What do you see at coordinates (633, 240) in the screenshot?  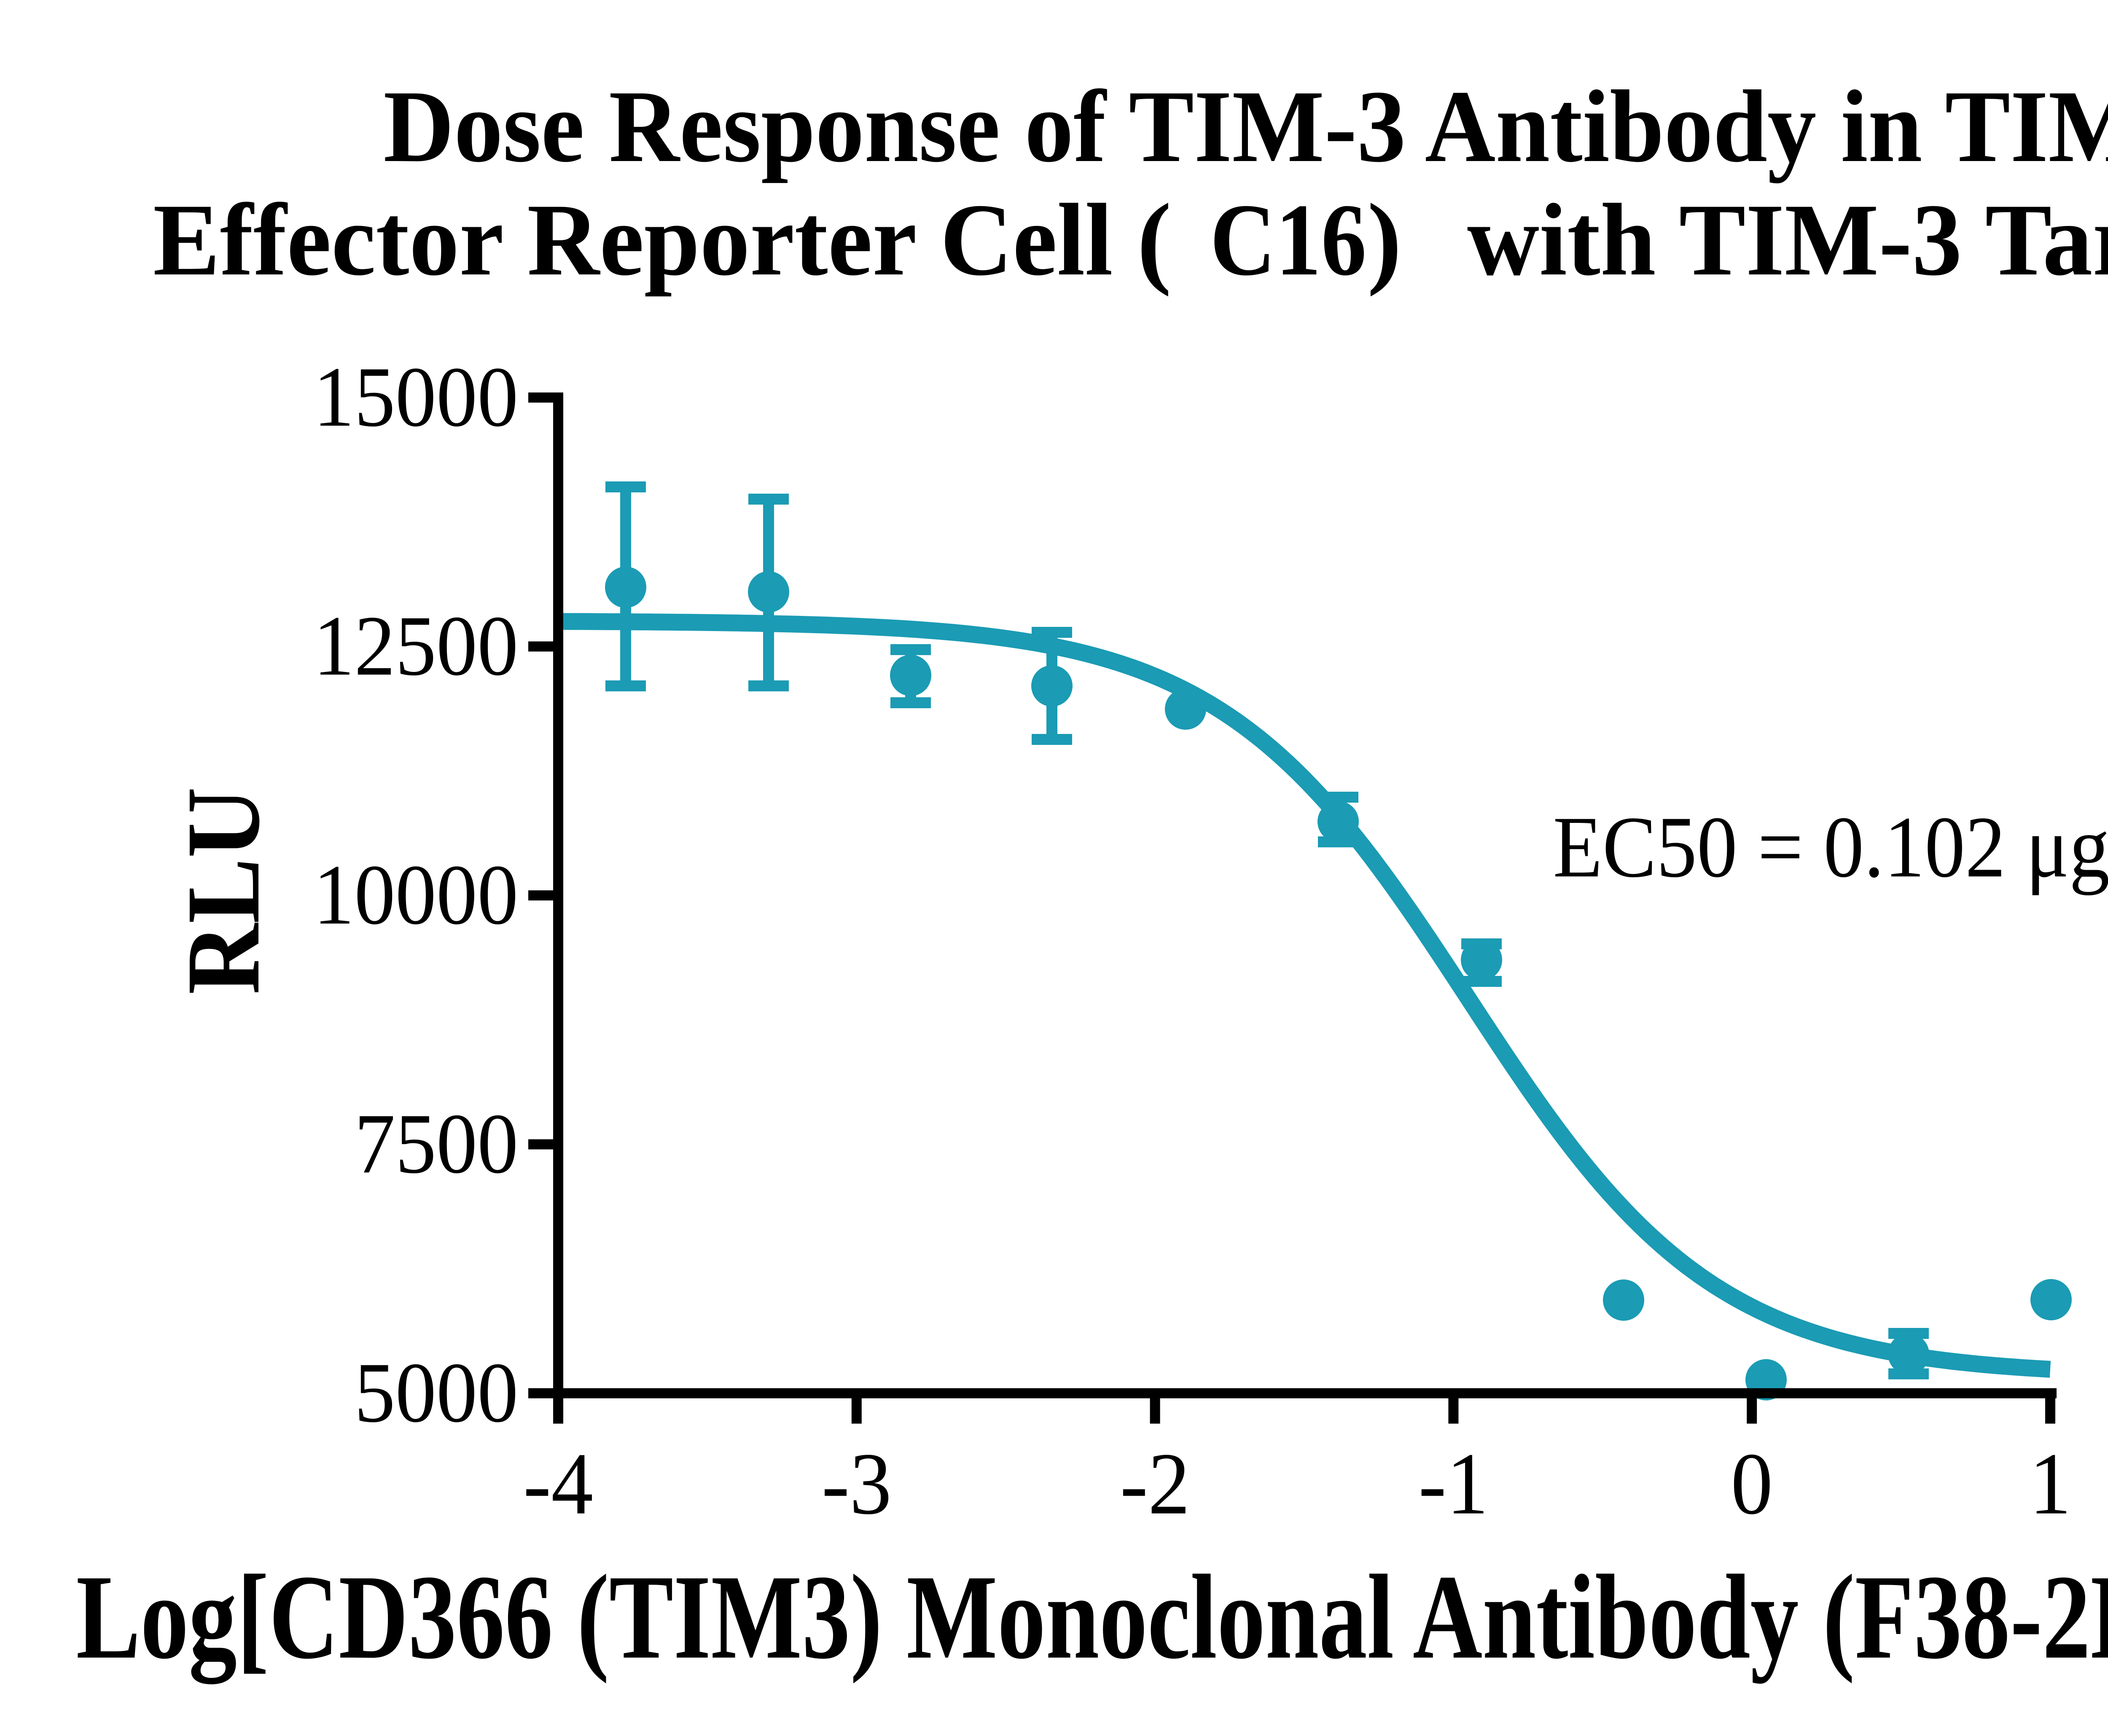 I see `svg-text: Effector Reporter Cell` at bounding box center [633, 240].